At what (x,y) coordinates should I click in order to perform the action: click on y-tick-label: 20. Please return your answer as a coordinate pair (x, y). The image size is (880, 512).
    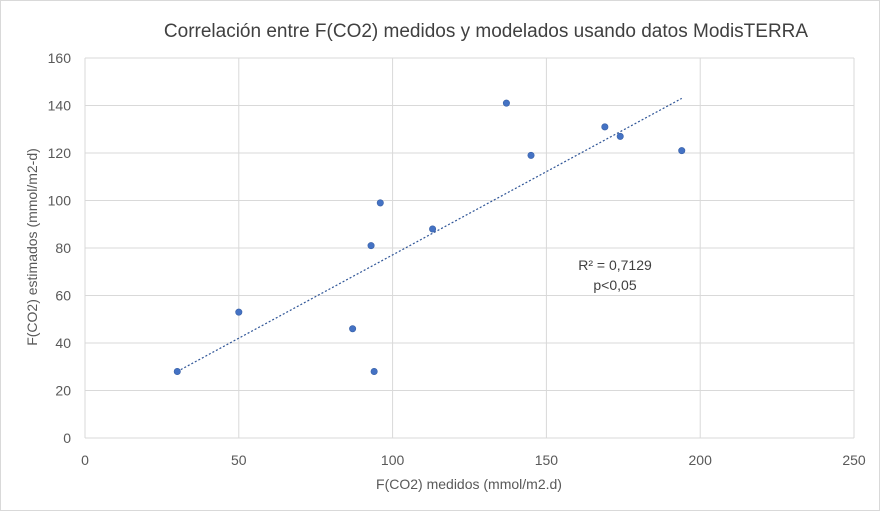
    Looking at the image, I should click on (63, 391).